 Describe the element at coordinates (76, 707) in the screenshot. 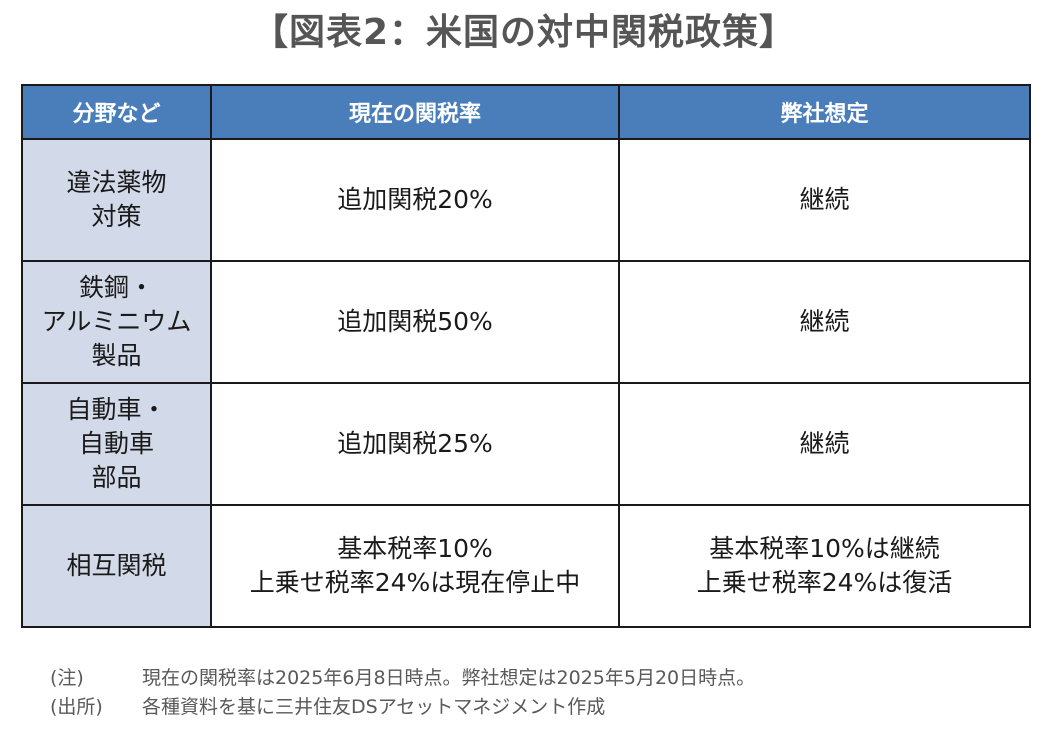

I see `source-label: (出所)` at that location.